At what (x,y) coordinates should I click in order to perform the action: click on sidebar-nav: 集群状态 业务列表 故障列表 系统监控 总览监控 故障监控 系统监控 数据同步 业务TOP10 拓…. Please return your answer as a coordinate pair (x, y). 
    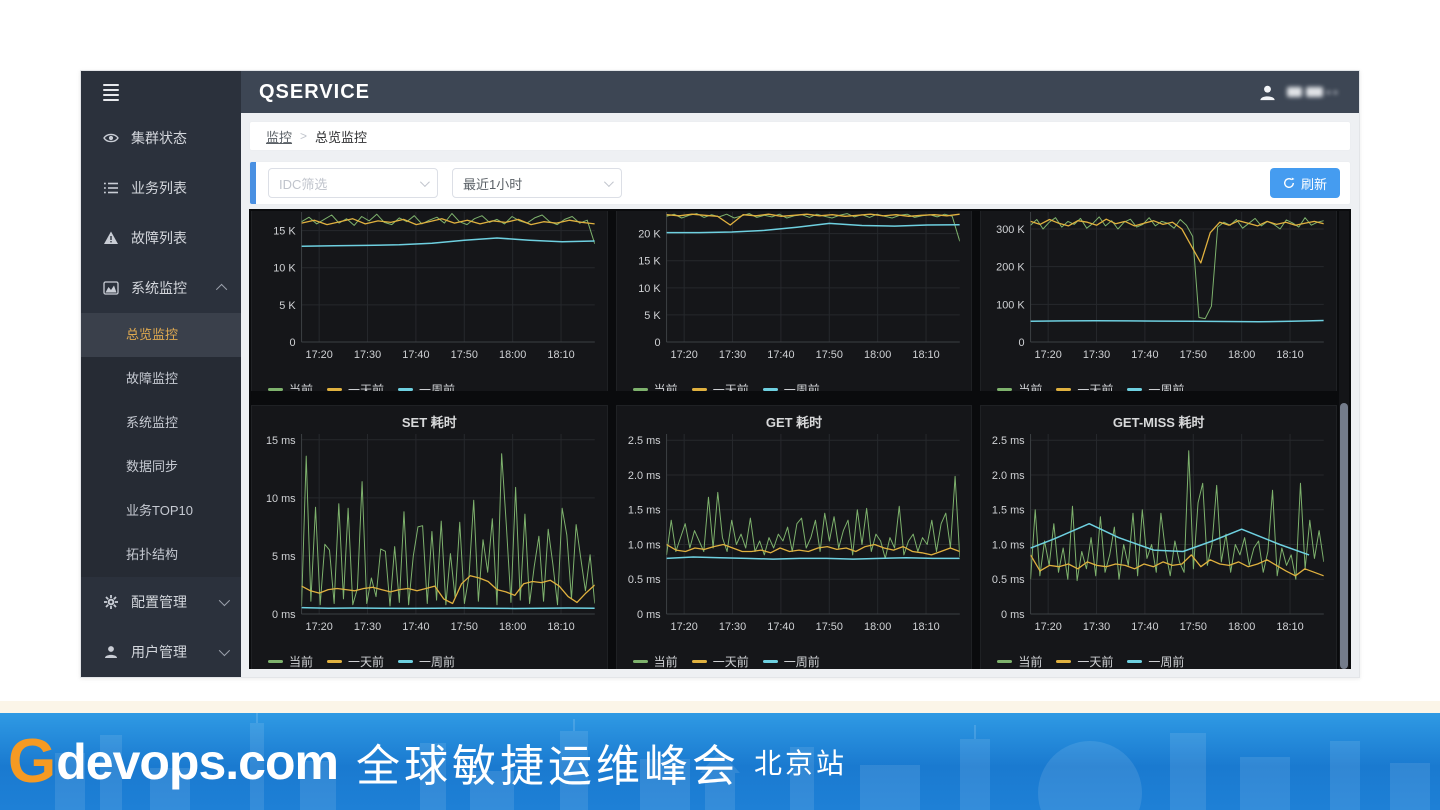
    Looking at the image, I should click on (161, 395).